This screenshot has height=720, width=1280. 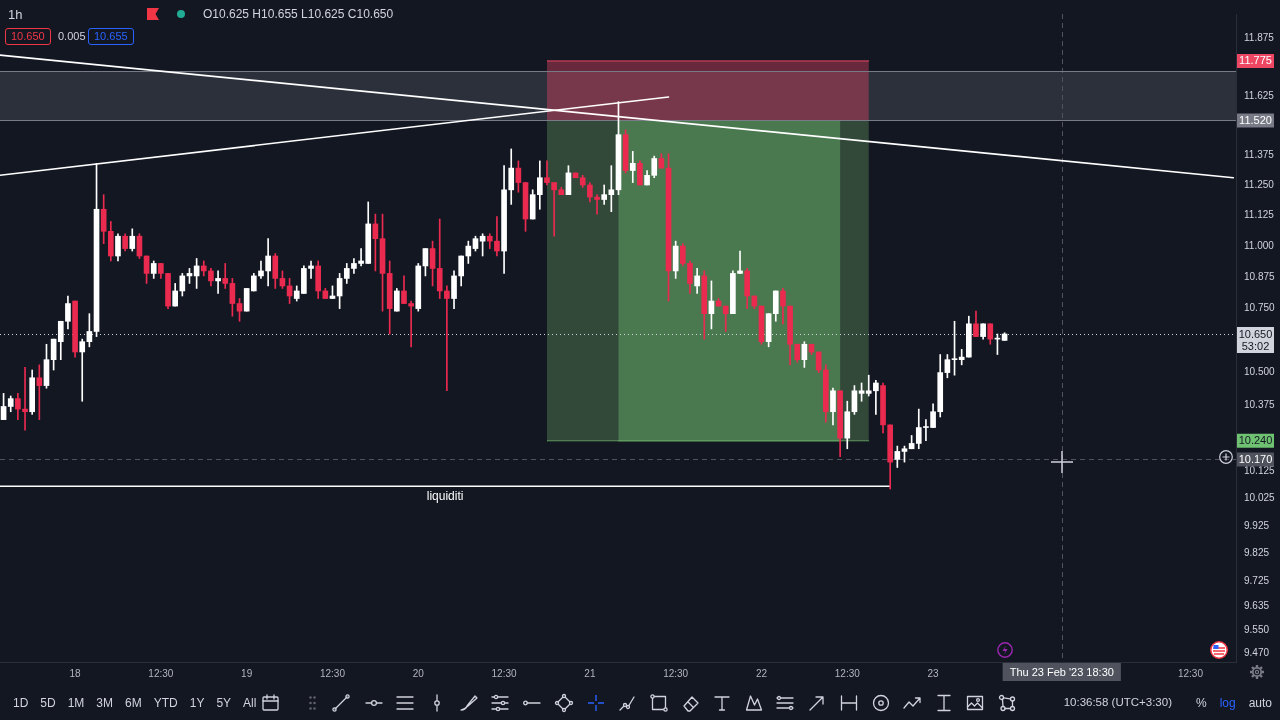 What do you see at coordinates (1117, 702) in the screenshot?
I see `text: 10:36:58 (UTC+3:30)` at bounding box center [1117, 702].